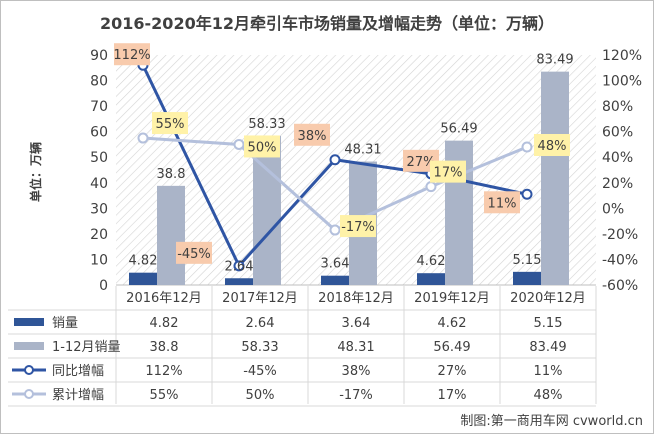 Image resolution: width=654 pixels, height=438 pixels. I want to click on x-tick-label: 2020年12月, so click(548, 298).